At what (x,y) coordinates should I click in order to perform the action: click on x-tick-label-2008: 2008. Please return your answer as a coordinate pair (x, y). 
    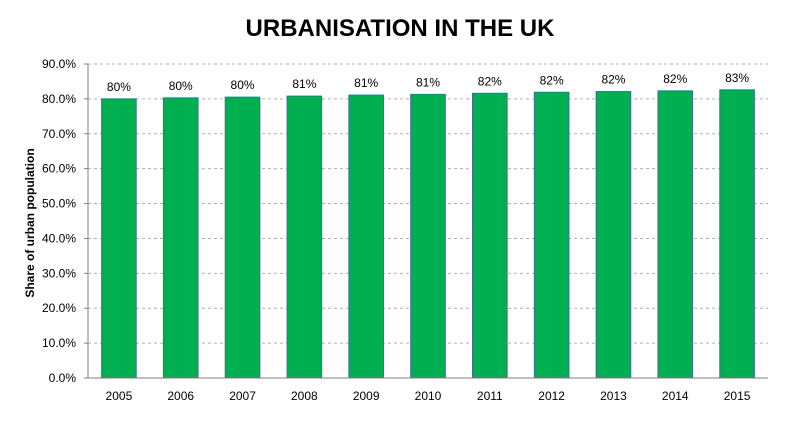
    Looking at the image, I should click on (304, 396).